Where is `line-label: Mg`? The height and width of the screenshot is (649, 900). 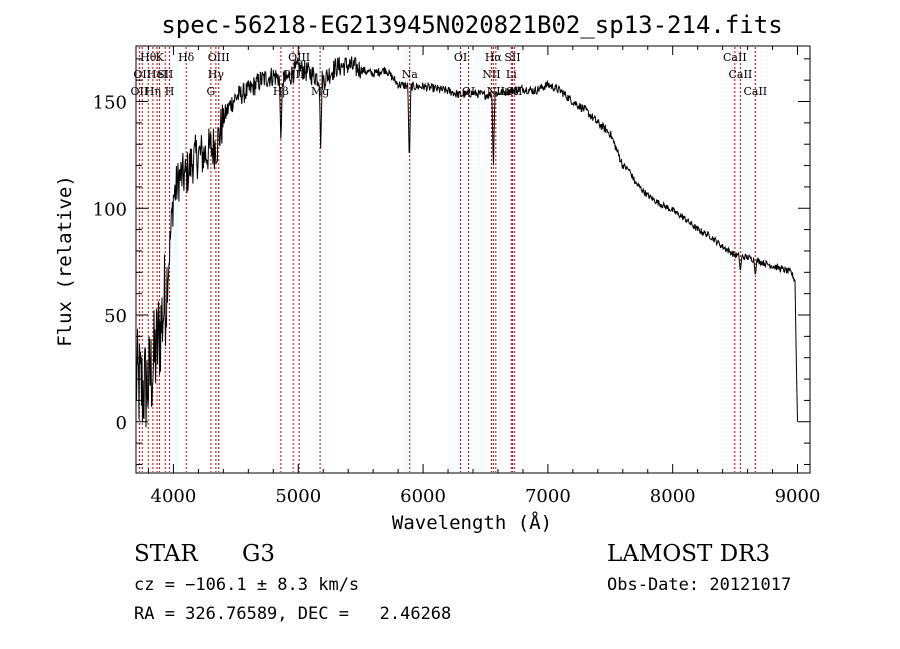 line-label: Mg is located at coordinates (320, 91).